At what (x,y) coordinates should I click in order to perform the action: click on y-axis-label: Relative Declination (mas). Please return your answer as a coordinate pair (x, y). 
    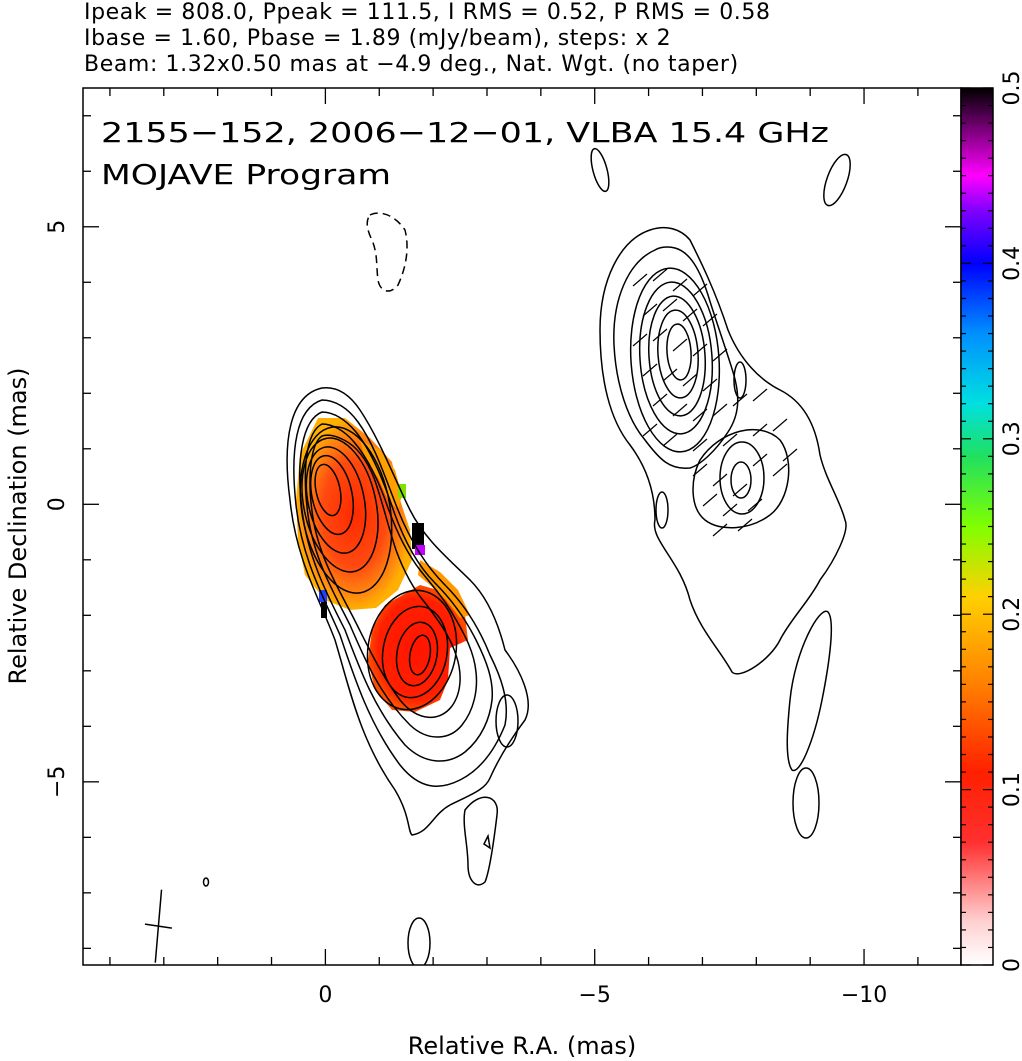
    Looking at the image, I should click on (18, 525).